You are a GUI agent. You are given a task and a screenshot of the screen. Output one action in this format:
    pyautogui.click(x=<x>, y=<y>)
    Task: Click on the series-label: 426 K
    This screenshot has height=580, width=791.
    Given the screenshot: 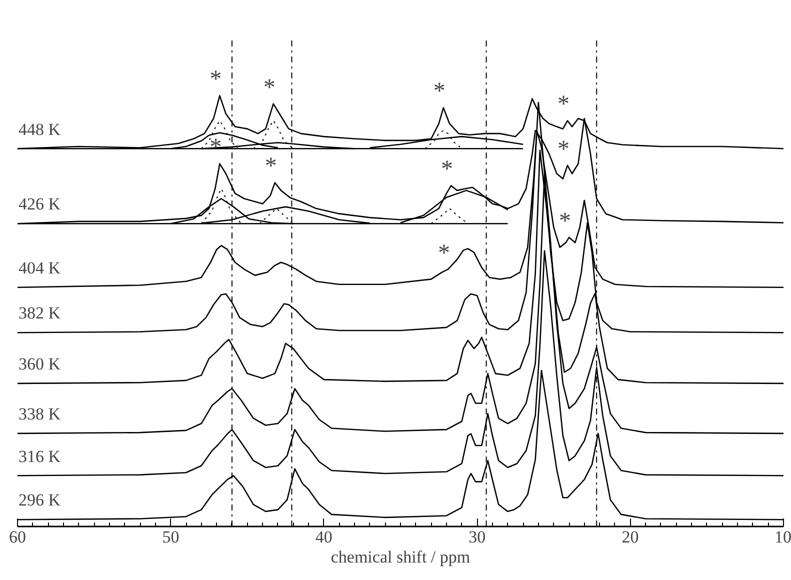 What is the action you would take?
    pyautogui.click(x=40, y=204)
    